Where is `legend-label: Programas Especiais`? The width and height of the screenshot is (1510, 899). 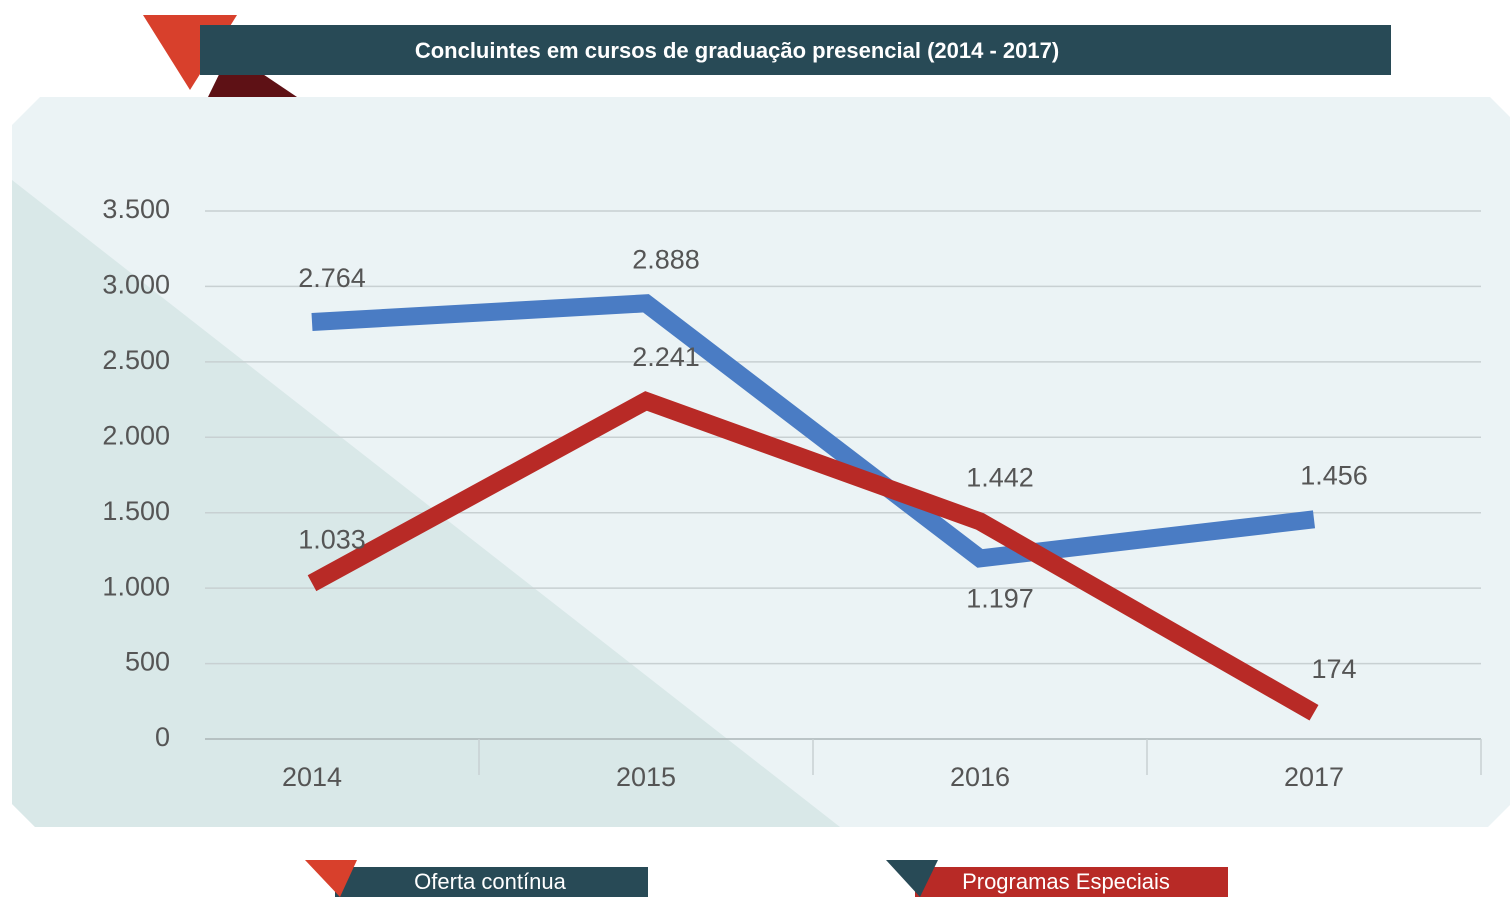 legend-label: Programas Especiais is located at coordinates (1066, 881).